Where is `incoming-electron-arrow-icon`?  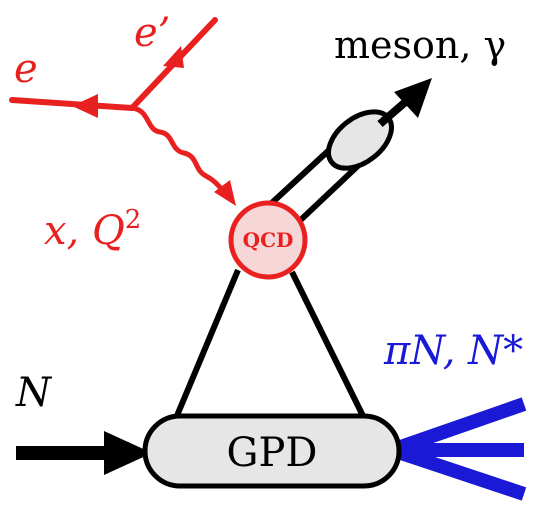 incoming-electron-arrow-icon is located at coordinates (85, 106).